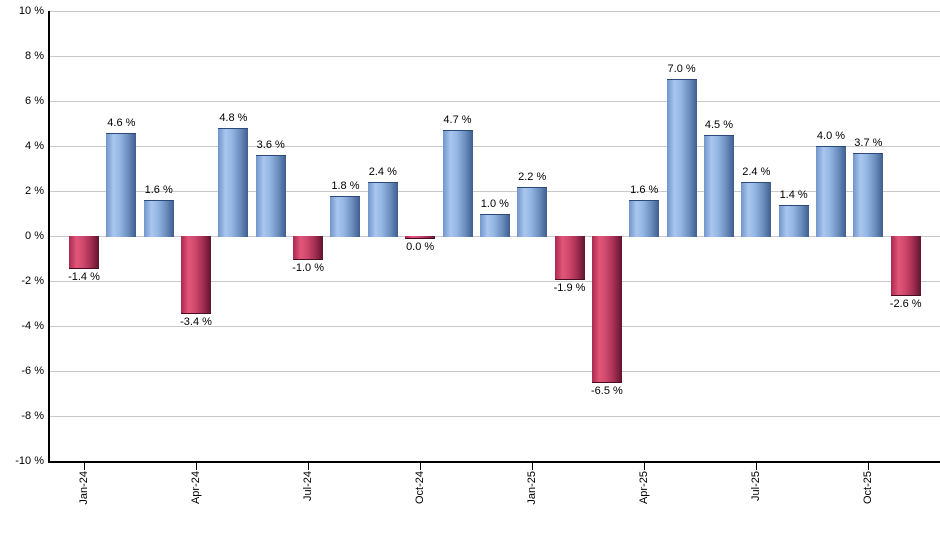 This screenshot has width=940, height=550. What do you see at coordinates (32, 371) in the screenshot?
I see `y-axis-tick-label: -6 %` at bounding box center [32, 371].